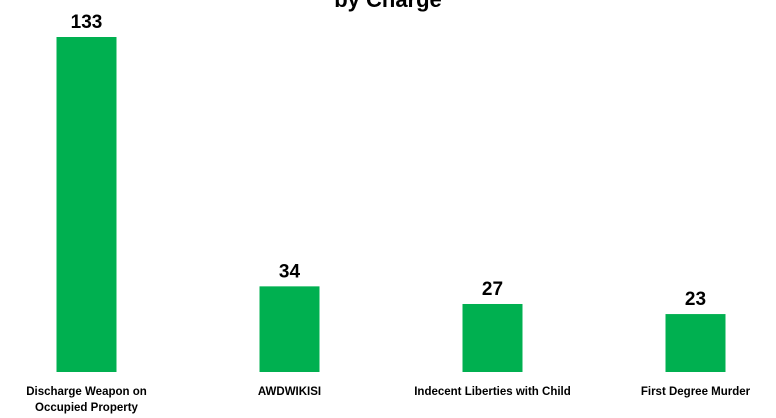 The width and height of the screenshot is (776, 418). I want to click on category-label-3: Indecent Liberties with Child, so click(492, 392).